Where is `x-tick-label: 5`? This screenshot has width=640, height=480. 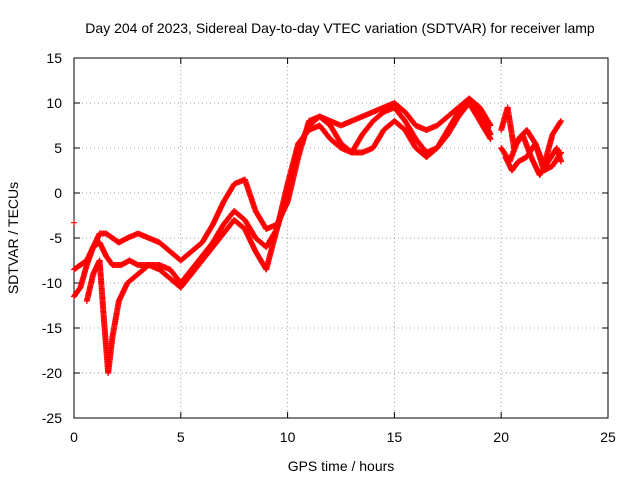
x-tick-label: 5 is located at coordinates (181, 437).